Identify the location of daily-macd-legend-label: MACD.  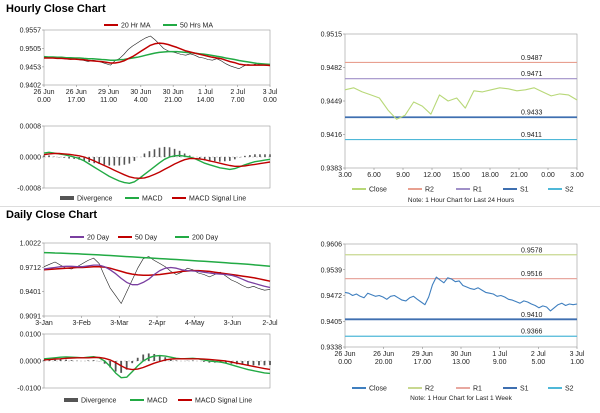
(157, 401).